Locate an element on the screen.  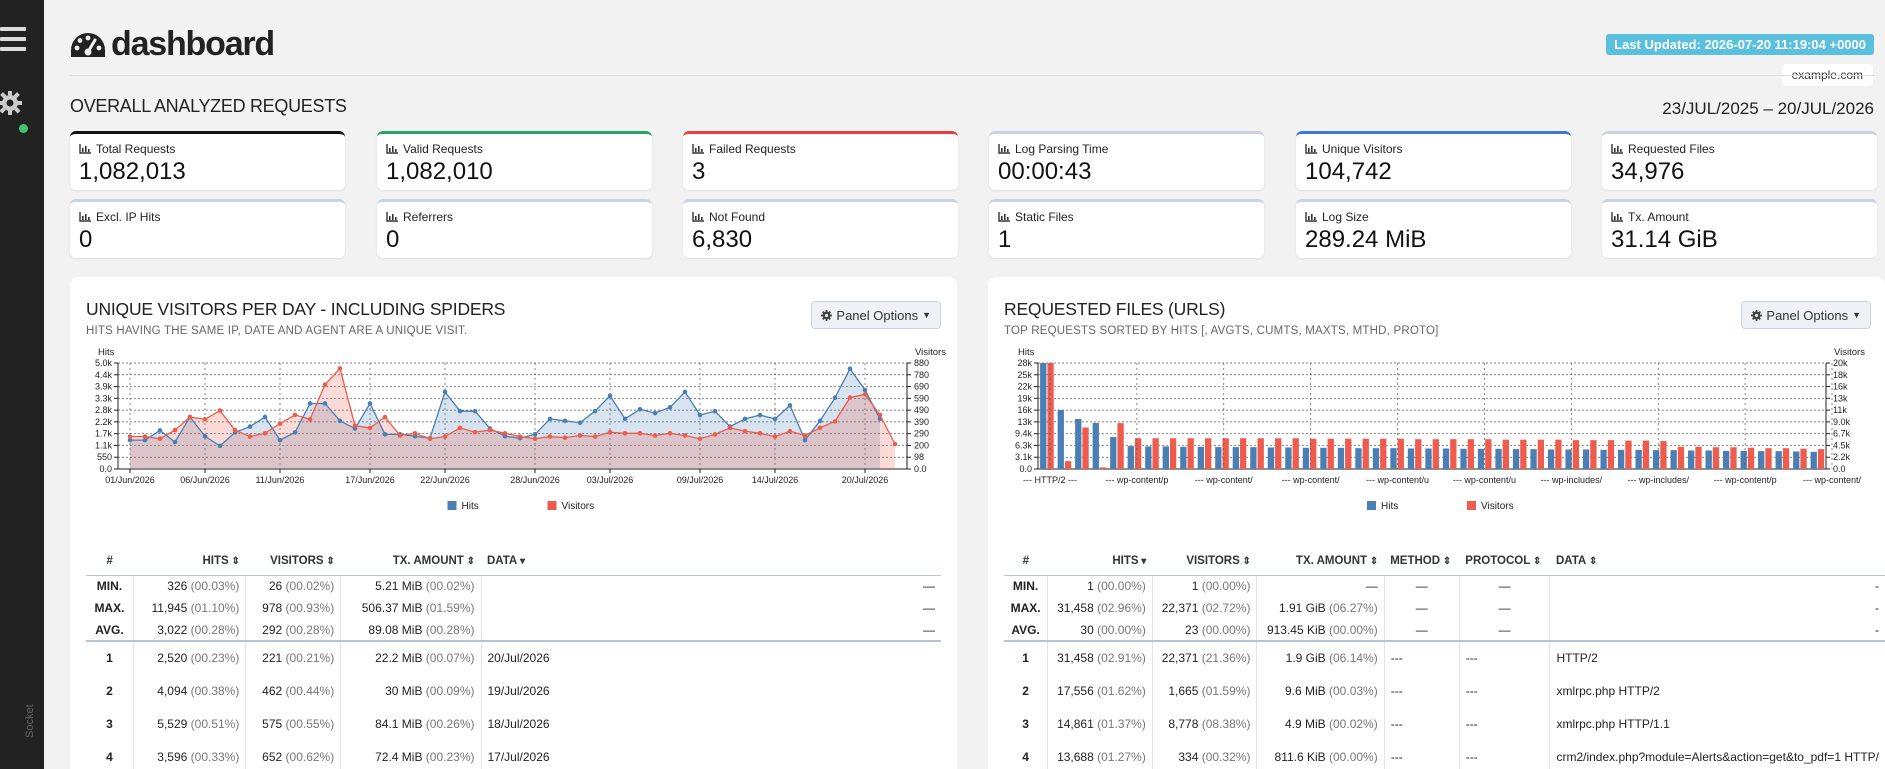
protocol-cell: — is located at coordinates (1504, 608).